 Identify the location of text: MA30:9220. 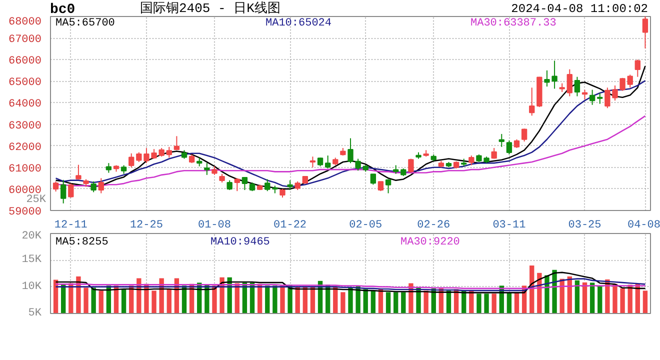
(430, 242).